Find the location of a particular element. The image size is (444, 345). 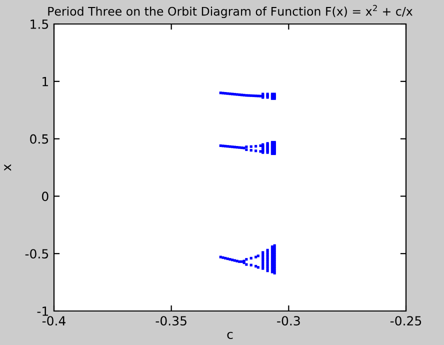

chart-title: Period Three on the Orbit Diagram of Function F(x) = x$^{2}$ + c/x is located at coordinates (230, 11).